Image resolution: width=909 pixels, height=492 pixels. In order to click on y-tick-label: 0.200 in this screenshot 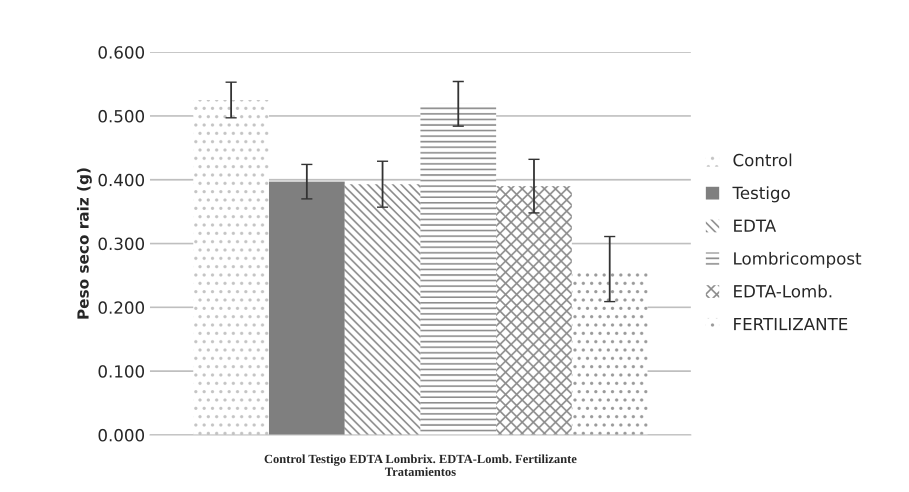, I will do `click(121, 307)`.